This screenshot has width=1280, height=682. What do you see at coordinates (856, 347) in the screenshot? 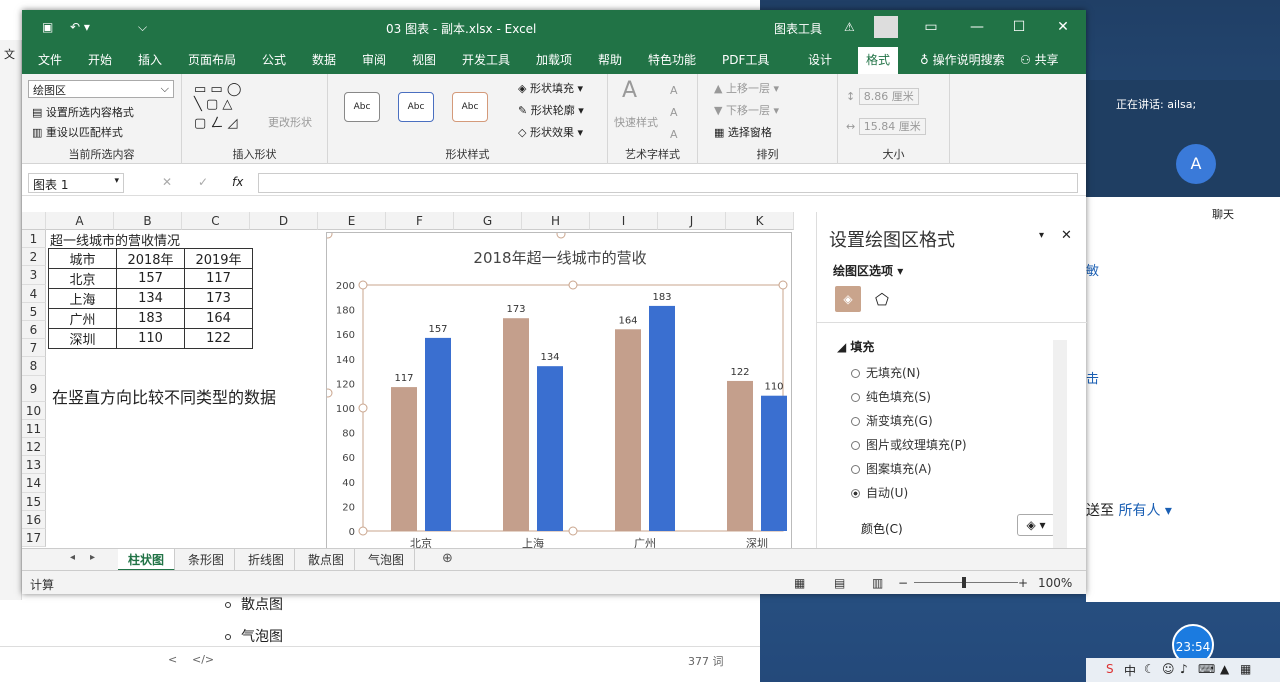
I see `fill-section: ◢ 填充` at bounding box center [856, 347].